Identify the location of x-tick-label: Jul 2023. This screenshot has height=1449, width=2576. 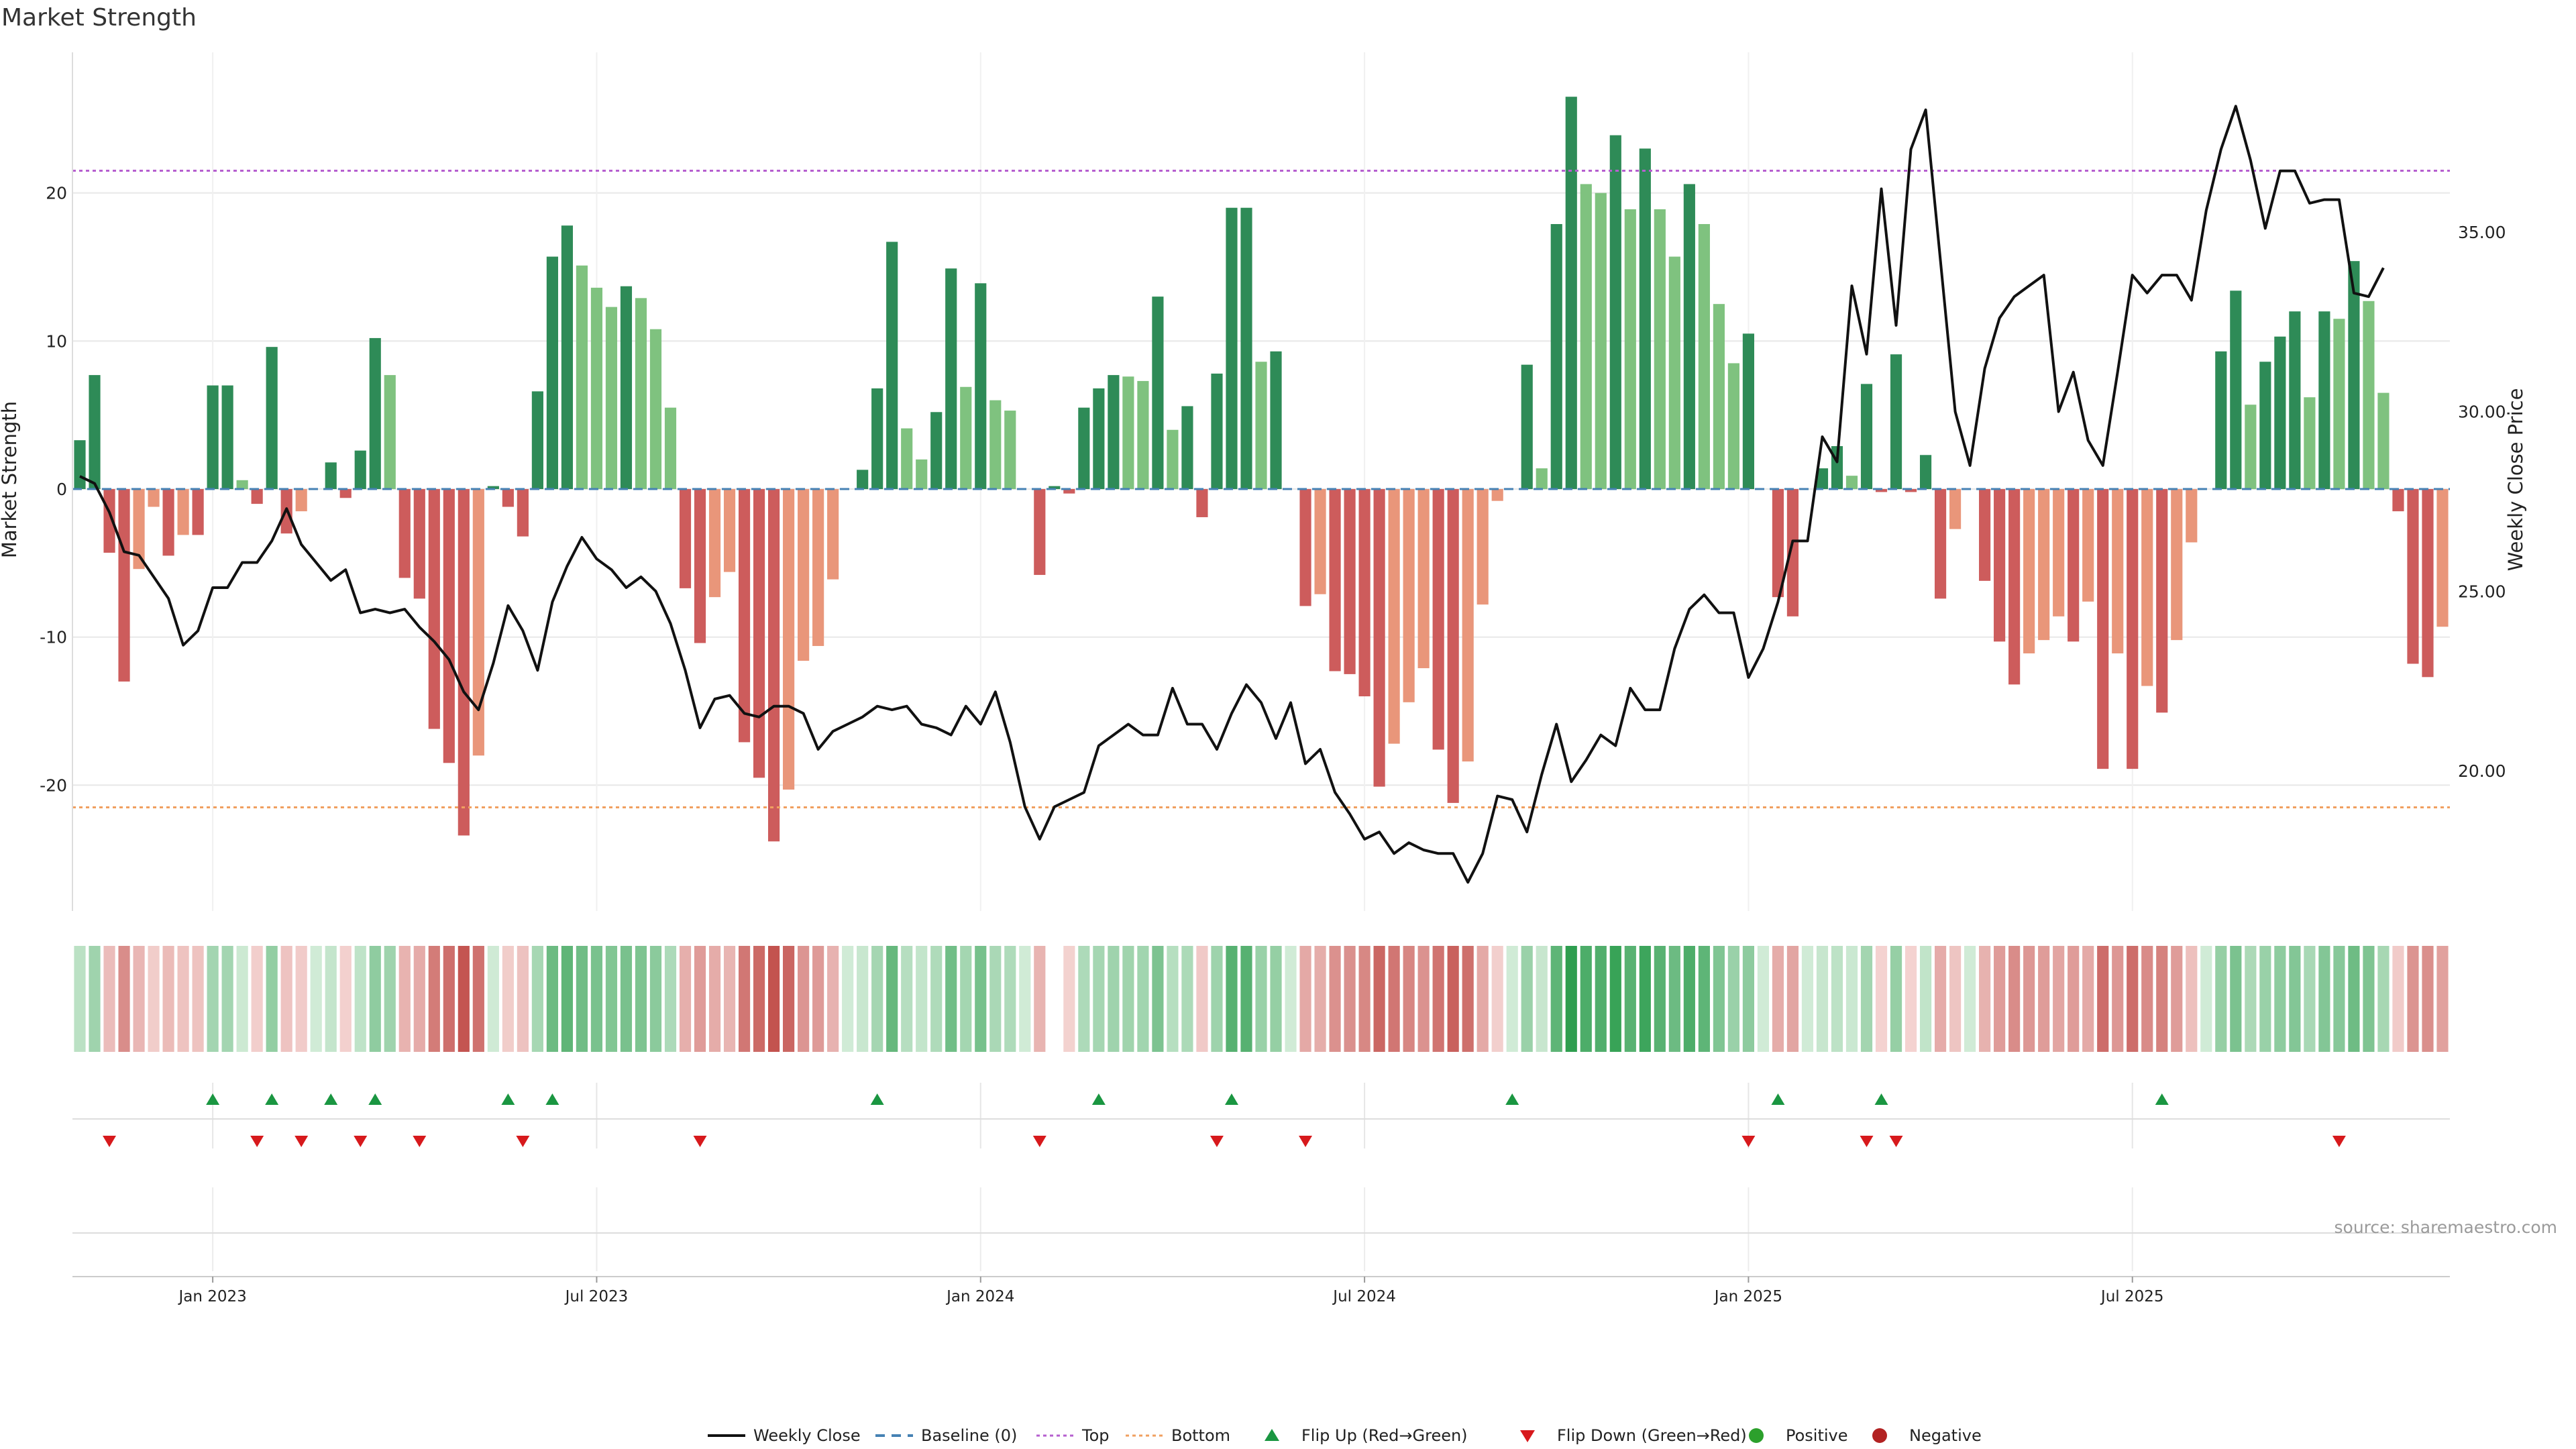
(596, 1296).